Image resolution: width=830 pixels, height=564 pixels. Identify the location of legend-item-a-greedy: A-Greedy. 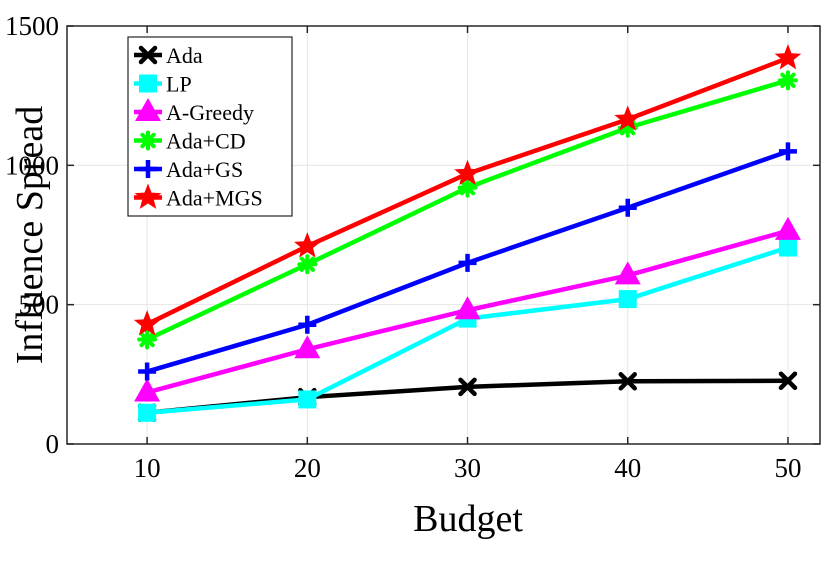
(194, 111).